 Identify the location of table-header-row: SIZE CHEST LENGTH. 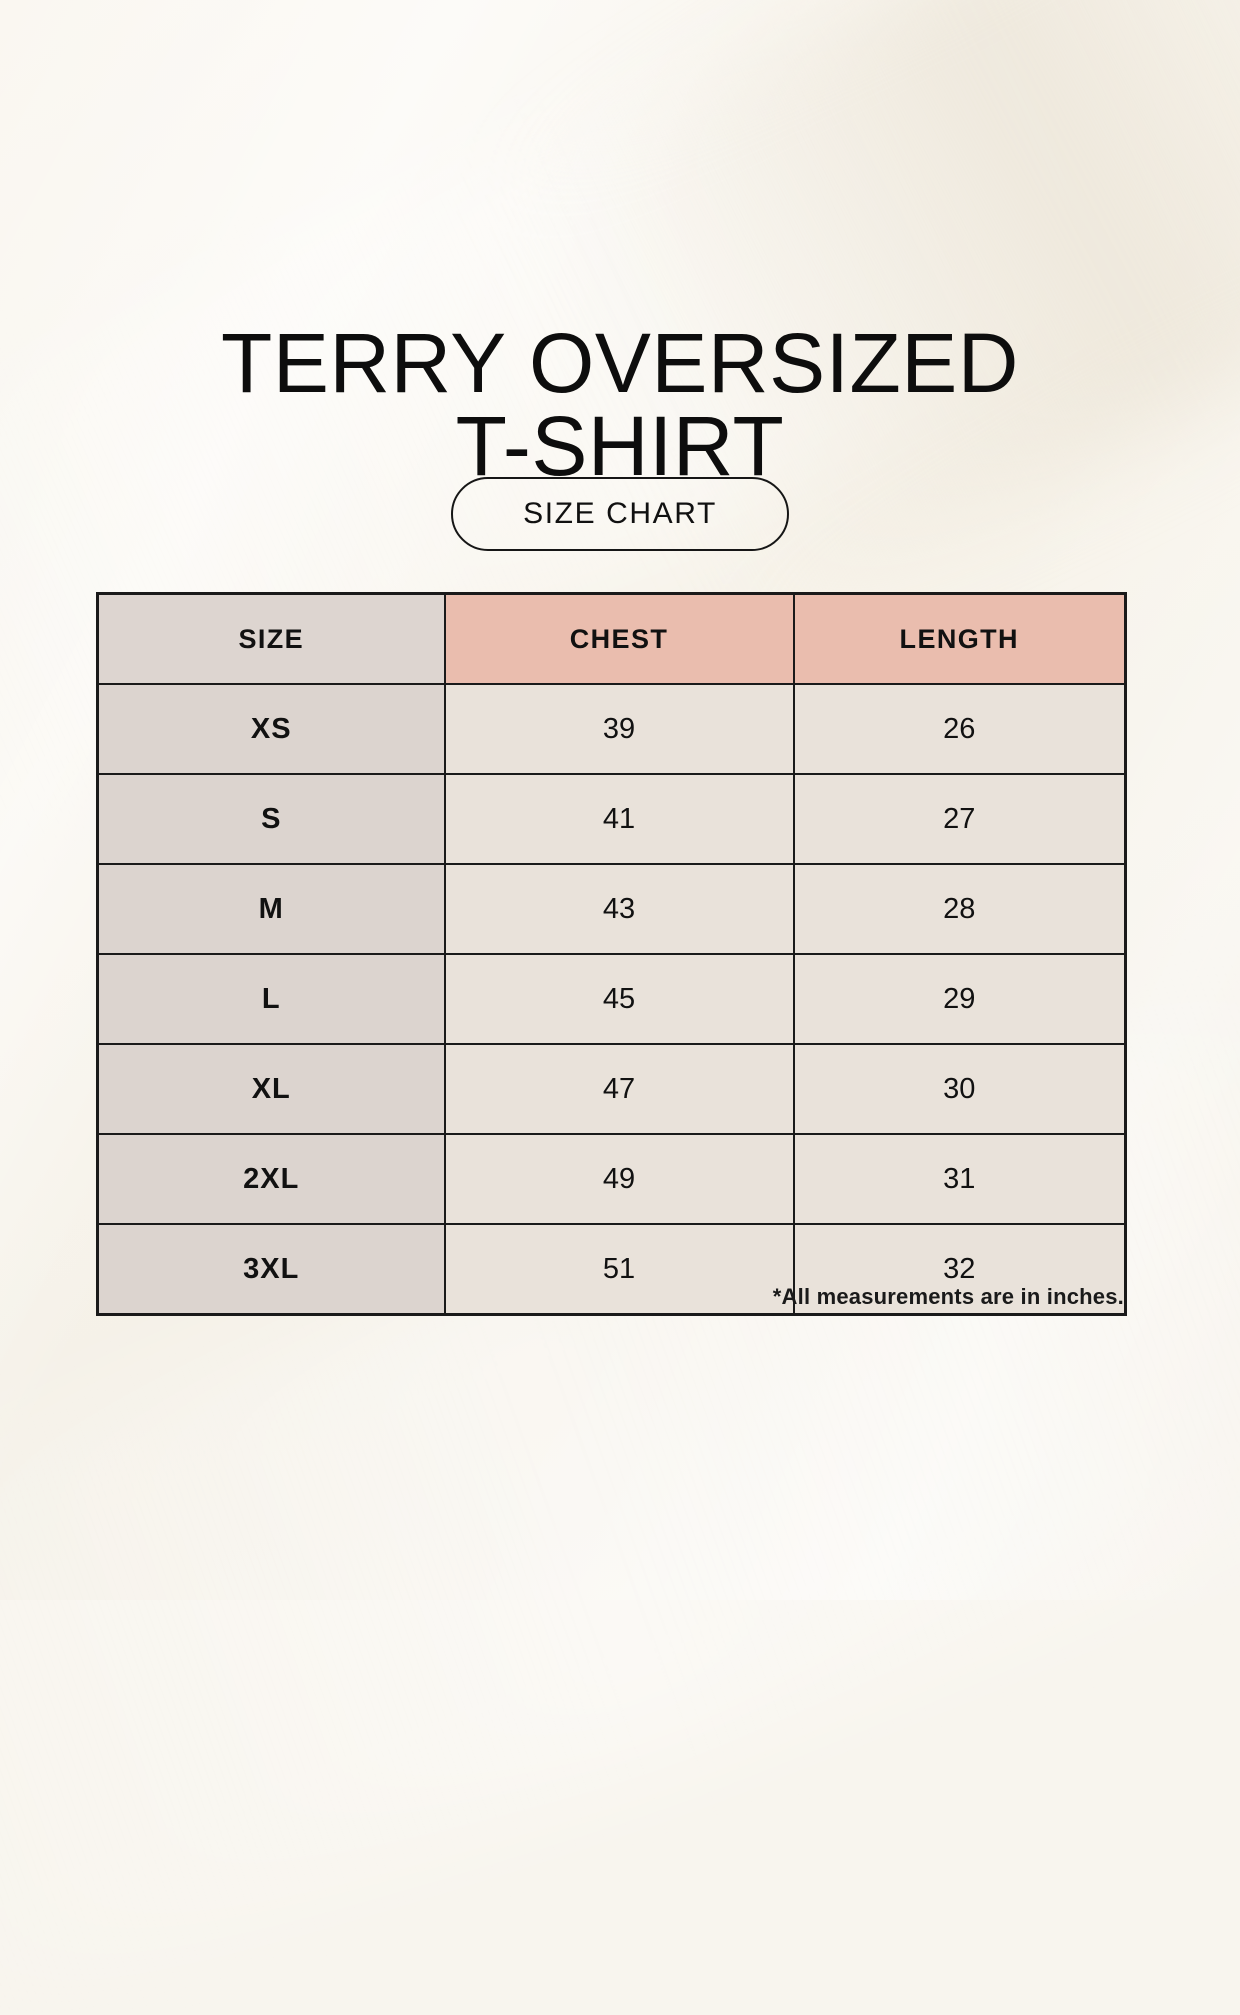
(611, 638).